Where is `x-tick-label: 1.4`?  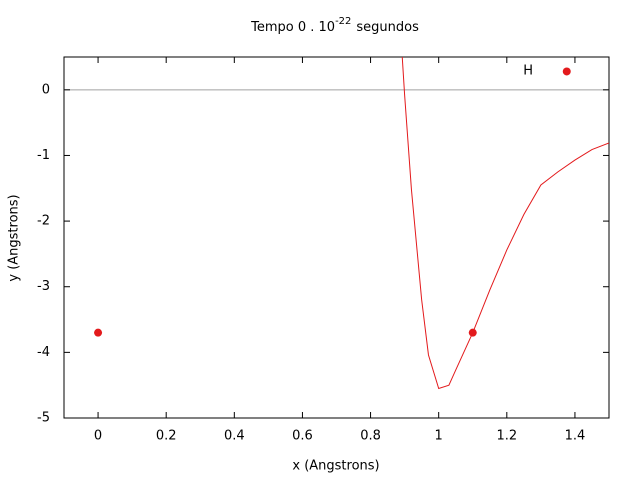
x-tick-label: 1.4 is located at coordinates (575, 436).